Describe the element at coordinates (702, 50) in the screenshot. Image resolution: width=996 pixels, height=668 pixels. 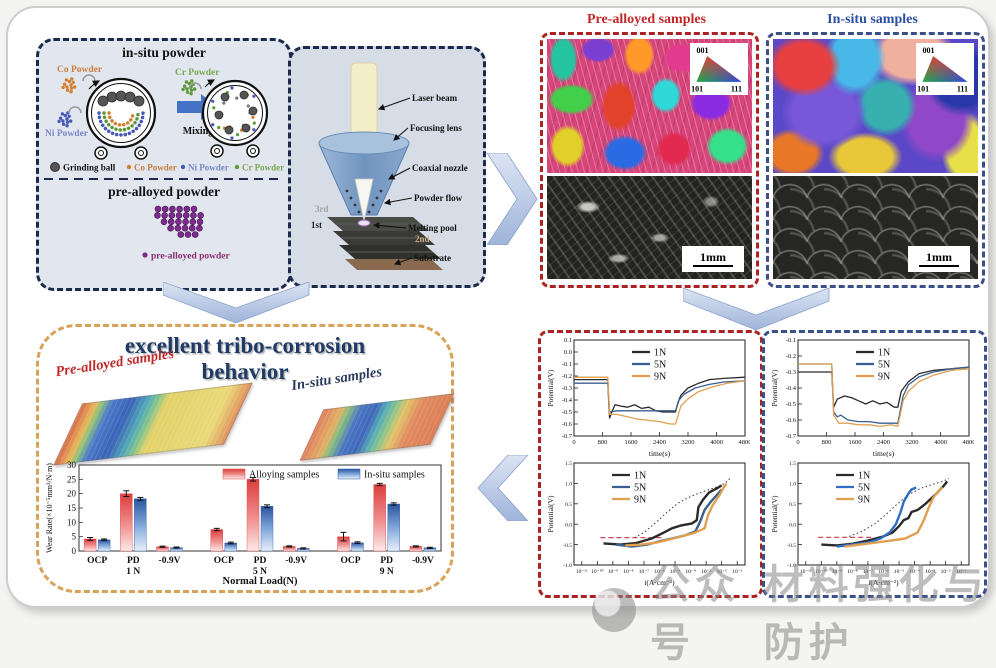
I see `ipf-001-label: 001` at that location.